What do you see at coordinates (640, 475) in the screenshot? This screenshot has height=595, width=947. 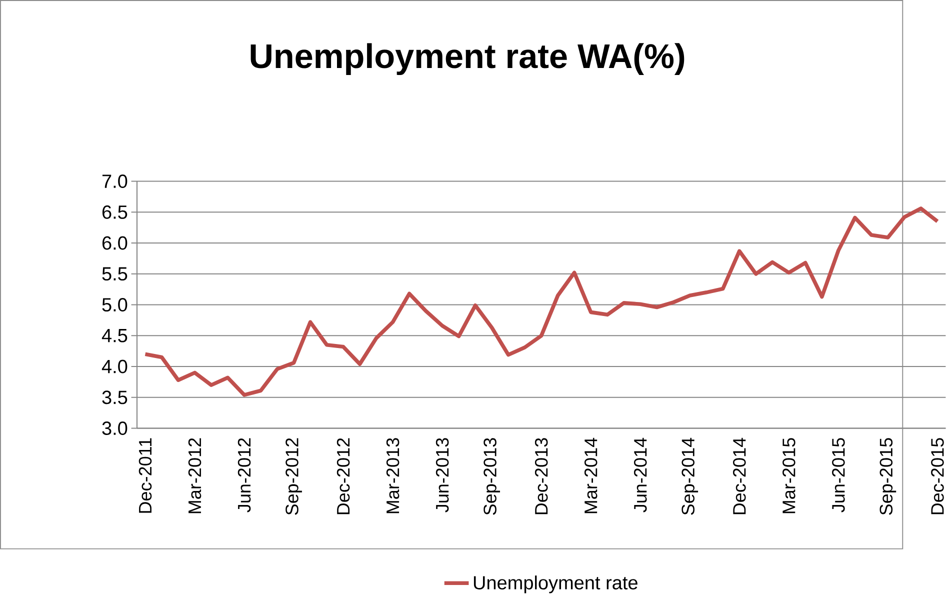 I see `x-tick-label: Jun-2014` at bounding box center [640, 475].